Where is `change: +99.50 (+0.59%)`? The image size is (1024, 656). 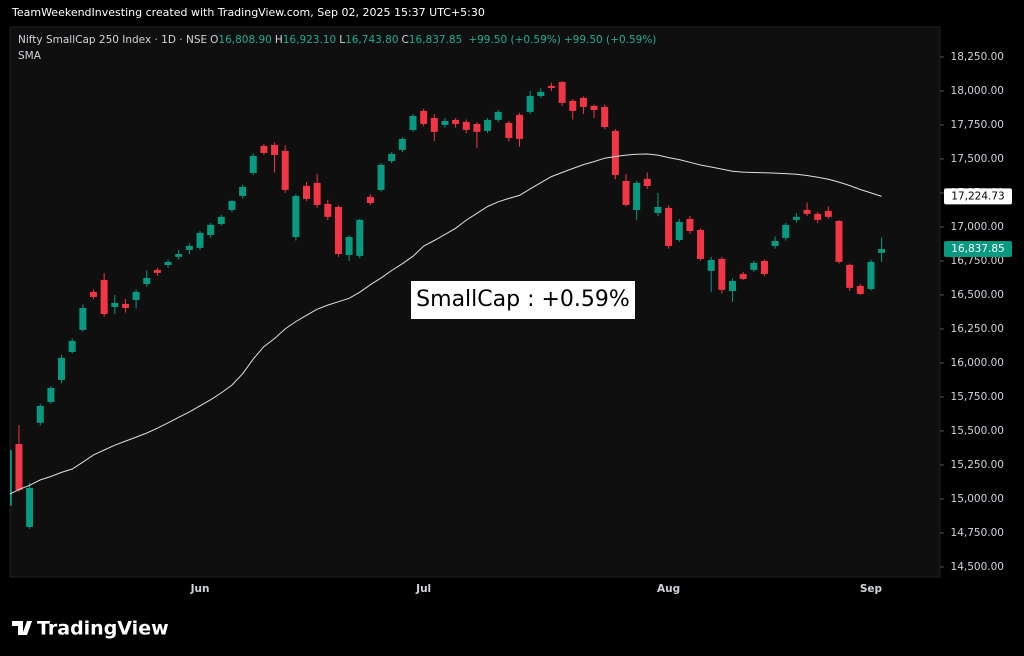 change: +99.50 (+0.59%) is located at coordinates (514, 40).